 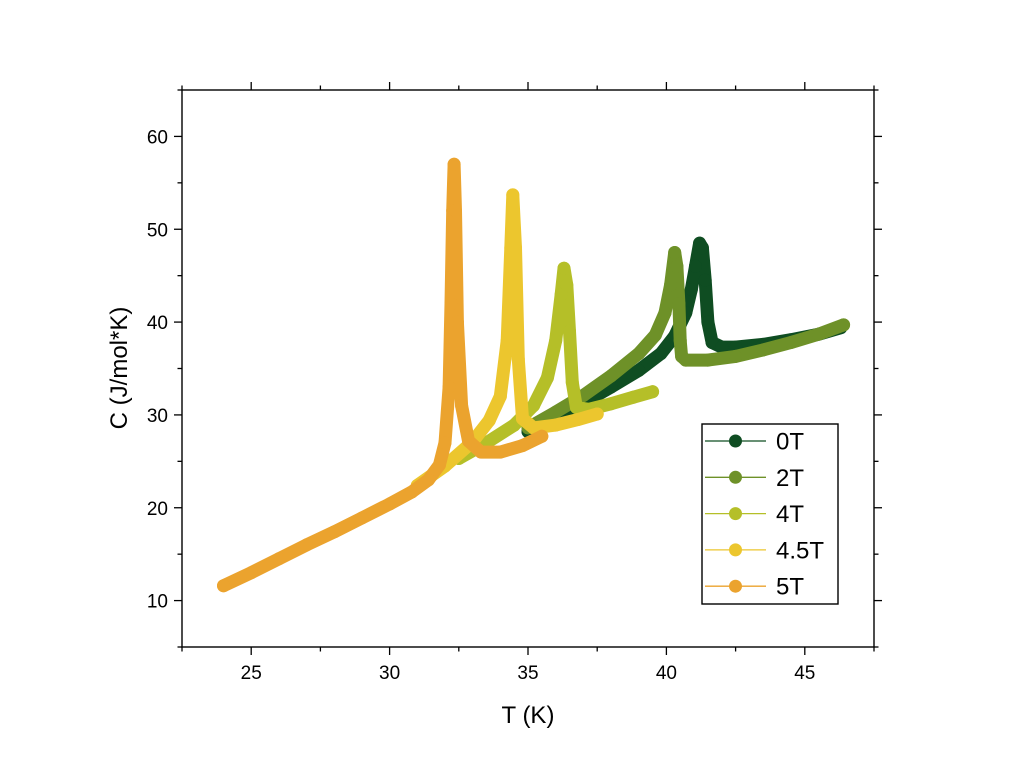 I want to click on legend-marker-5T, so click(x=735, y=586).